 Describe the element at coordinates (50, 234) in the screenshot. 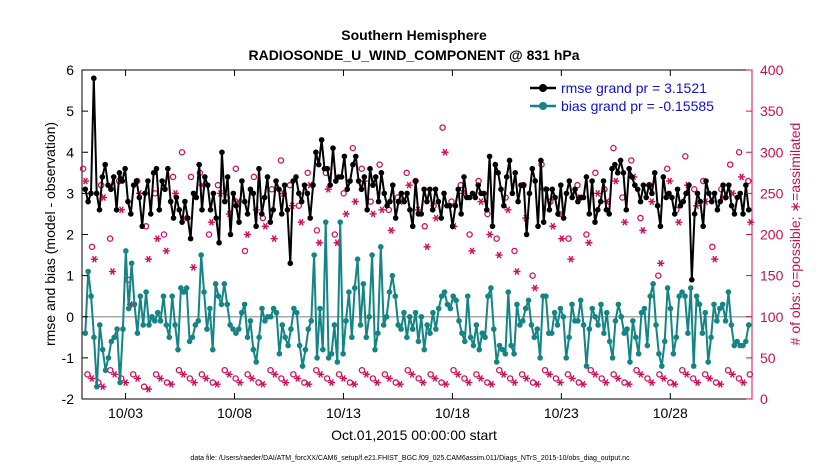

I see `y-axis-label: rmse and bias (model - observation)` at that location.